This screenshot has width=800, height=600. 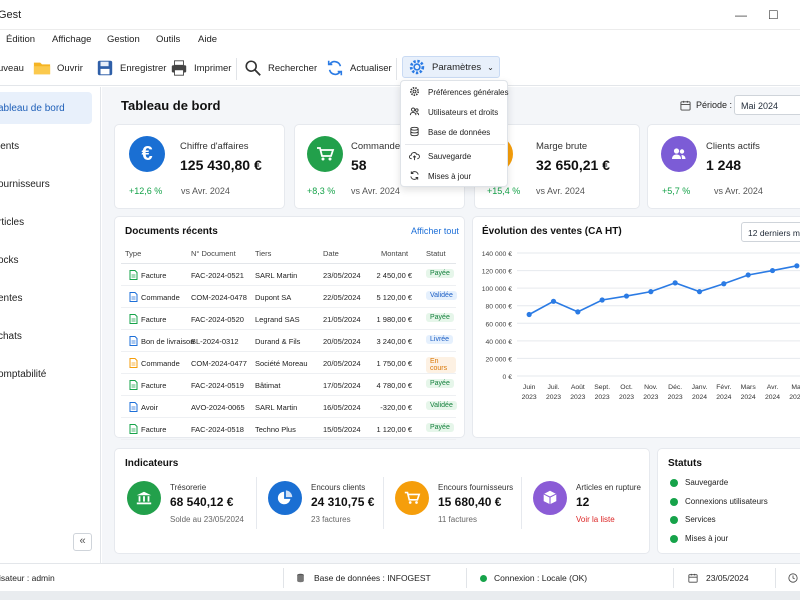 What do you see at coordinates (457, 67) in the screenshot?
I see `settings-label: Paramètres` at bounding box center [457, 67].